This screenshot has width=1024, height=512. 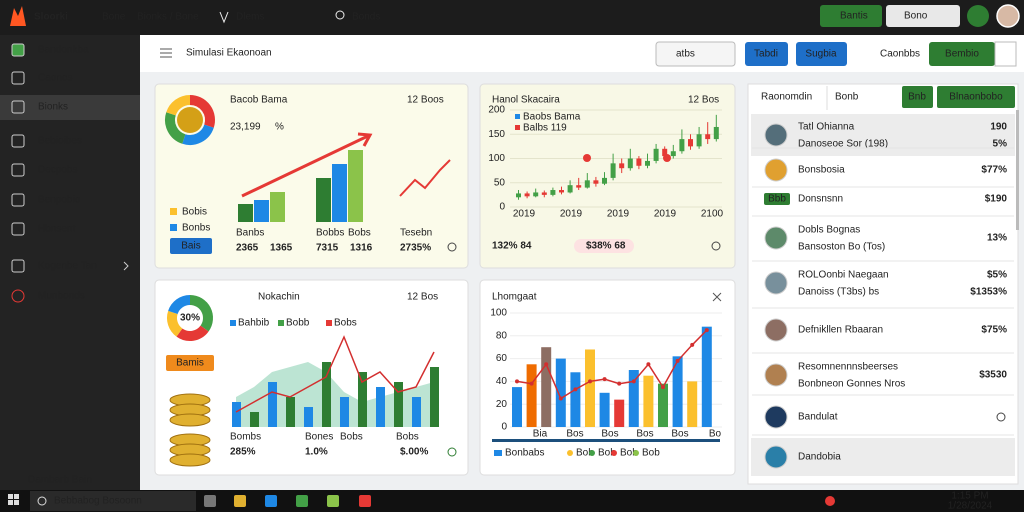 What do you see at coordinates (113, 501) in the screenshot?
I see `taskbar-search` at bounding box center [113, 501].